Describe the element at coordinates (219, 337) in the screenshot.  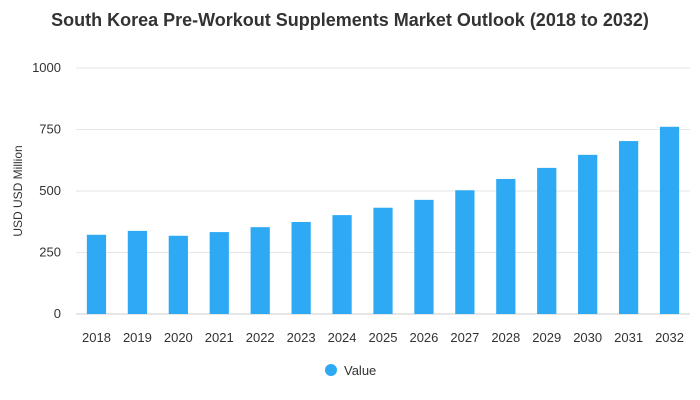
I see `x-tick-label: 2021` at that location.